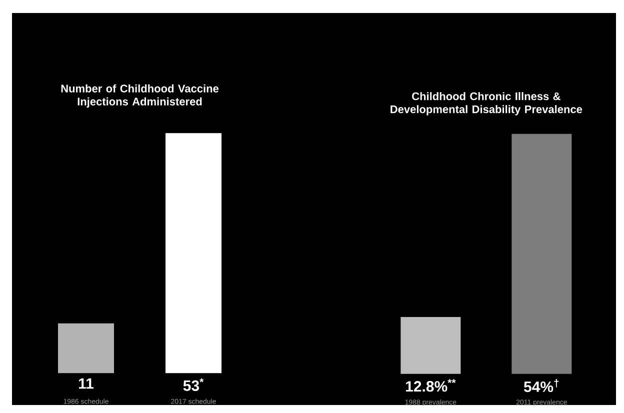 Image resolution: width=624 pixels, height=413 pixels. Describe the element at coordinates (86, 383) in the screenshot. I see `data-label: 11` at that location.